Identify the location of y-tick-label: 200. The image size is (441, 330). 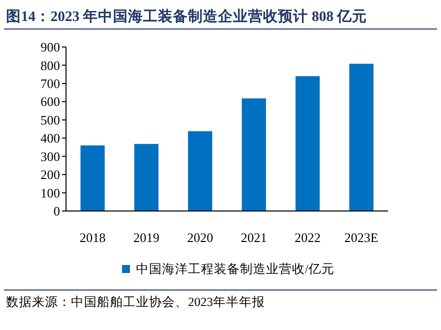
(50, 174).